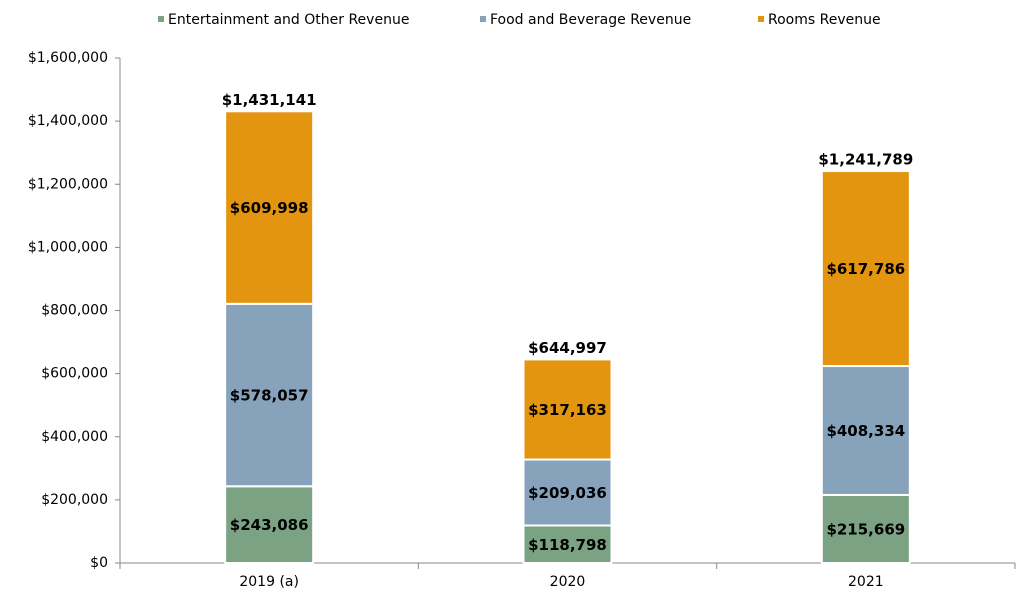  What do you see at coordinates (568, 582) in the screenshot?
I see `x-tick-label: 2020` at bounding box center [568, 582].